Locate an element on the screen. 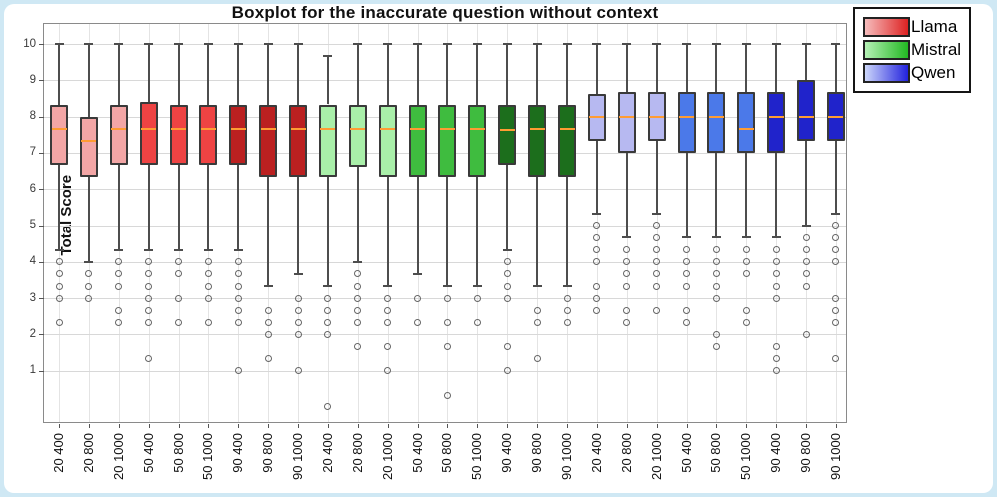  x-tick-label: 50 1000 is located at coordinates (477, 456).